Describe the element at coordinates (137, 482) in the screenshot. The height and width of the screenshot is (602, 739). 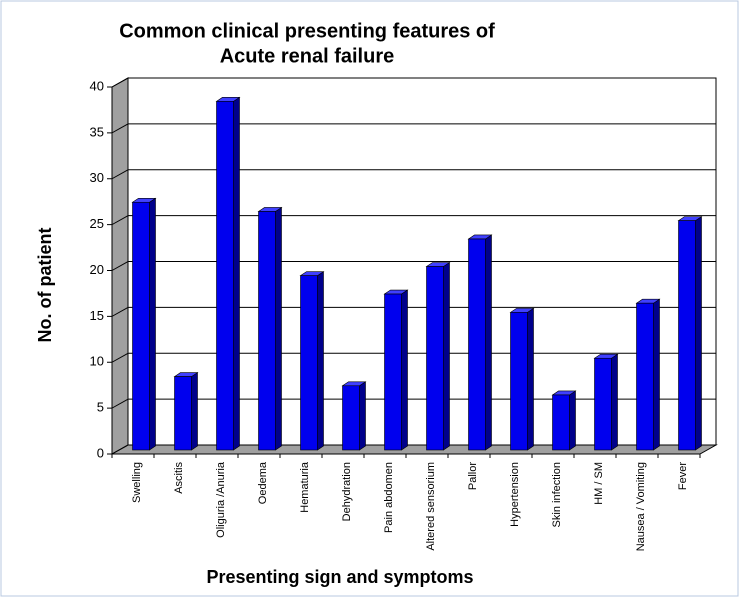
I see `x-tick-label: Swelling` at that location.